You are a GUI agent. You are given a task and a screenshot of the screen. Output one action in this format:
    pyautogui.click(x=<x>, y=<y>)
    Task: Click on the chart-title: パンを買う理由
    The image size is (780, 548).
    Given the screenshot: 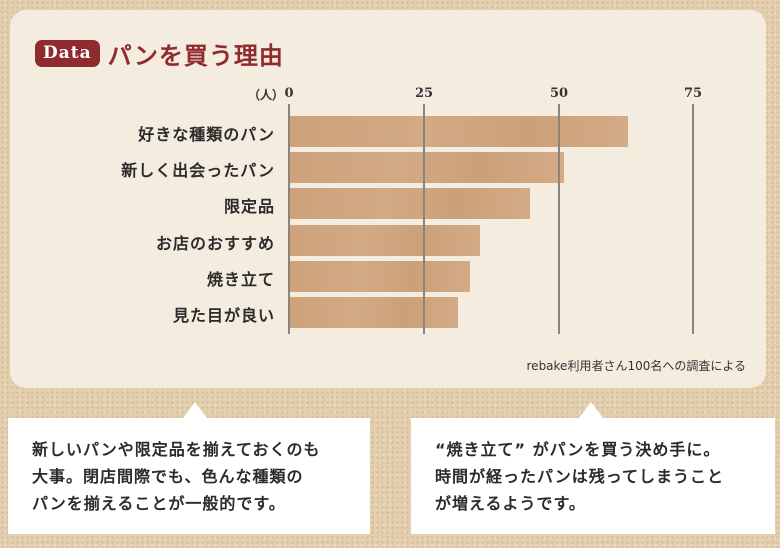 What is the action you would take?
    pyautogui.click(x=195, y=56)
    